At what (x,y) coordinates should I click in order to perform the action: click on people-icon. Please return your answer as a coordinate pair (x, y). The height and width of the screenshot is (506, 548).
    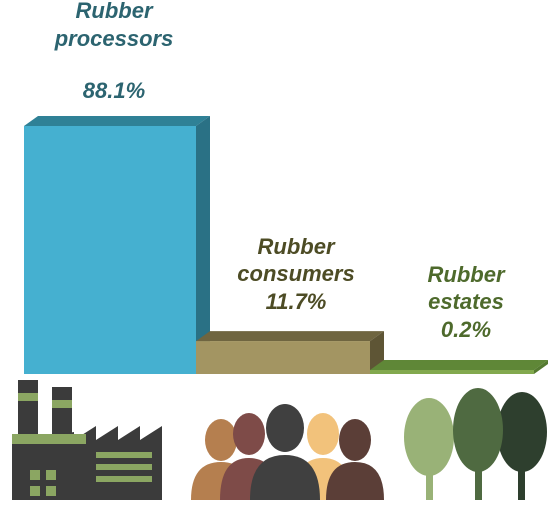
    Looking at the image, I should click on (287, 452).